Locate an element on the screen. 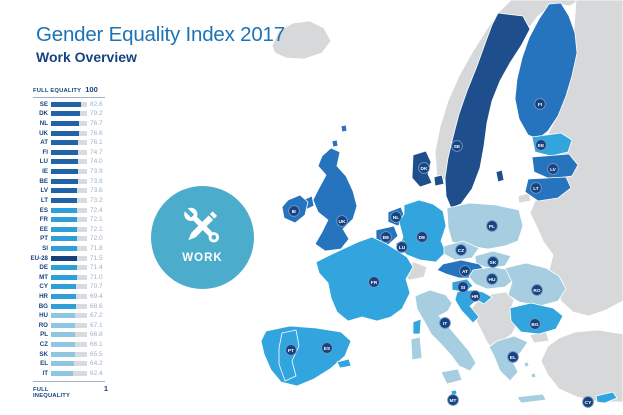 The width and height of the screenshot is (623, 415). region-crete is located at coordinates (531, 398).